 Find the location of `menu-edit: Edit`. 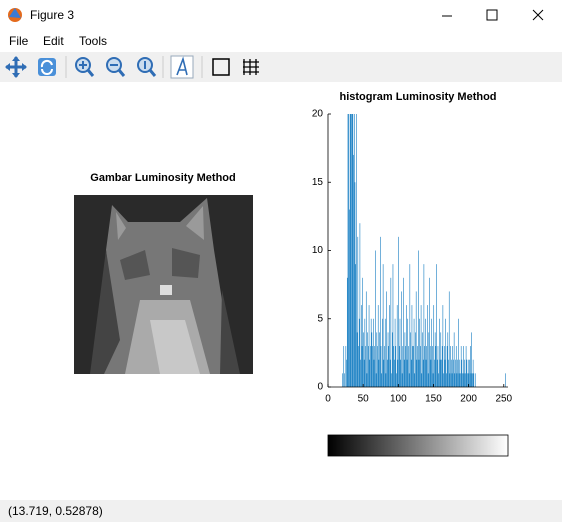

menu-edit: Edit is located at coordinates (53, 41).